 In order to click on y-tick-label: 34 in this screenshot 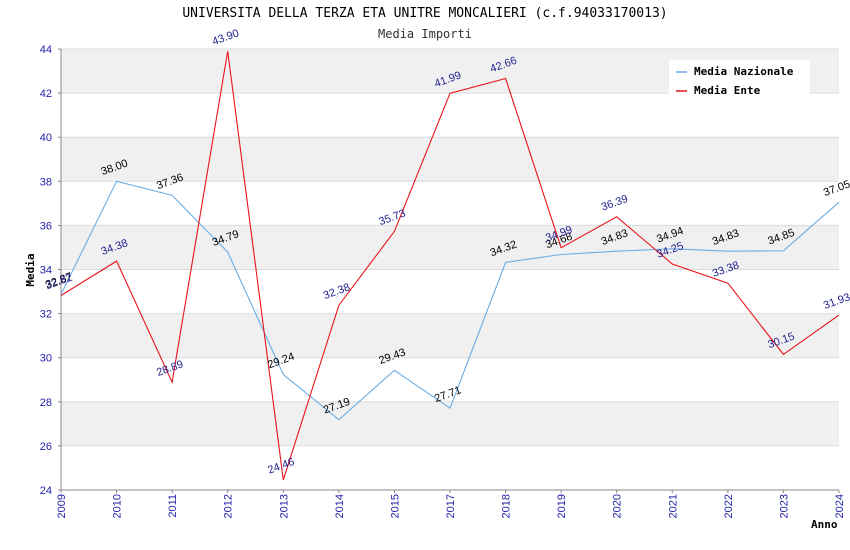, I will do `click(46, 271)`.